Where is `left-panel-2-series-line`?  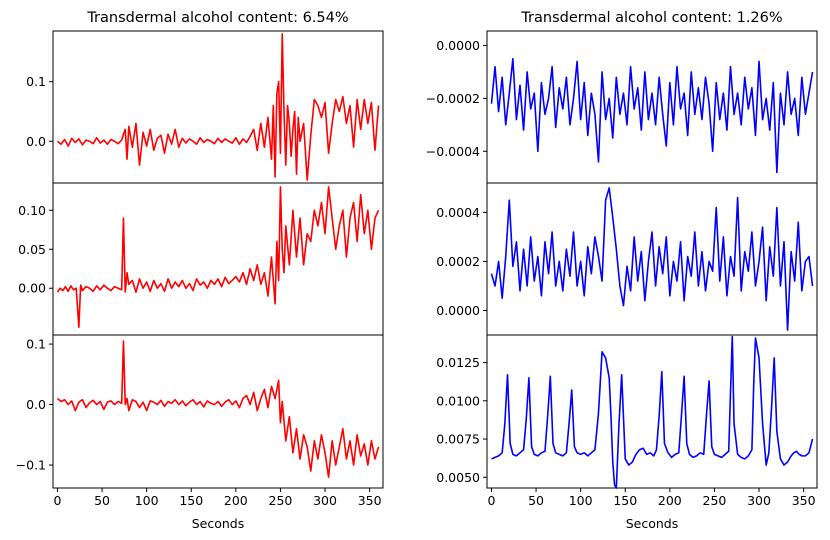 left-panel-2-series-line is located at coordinates (218, 257).